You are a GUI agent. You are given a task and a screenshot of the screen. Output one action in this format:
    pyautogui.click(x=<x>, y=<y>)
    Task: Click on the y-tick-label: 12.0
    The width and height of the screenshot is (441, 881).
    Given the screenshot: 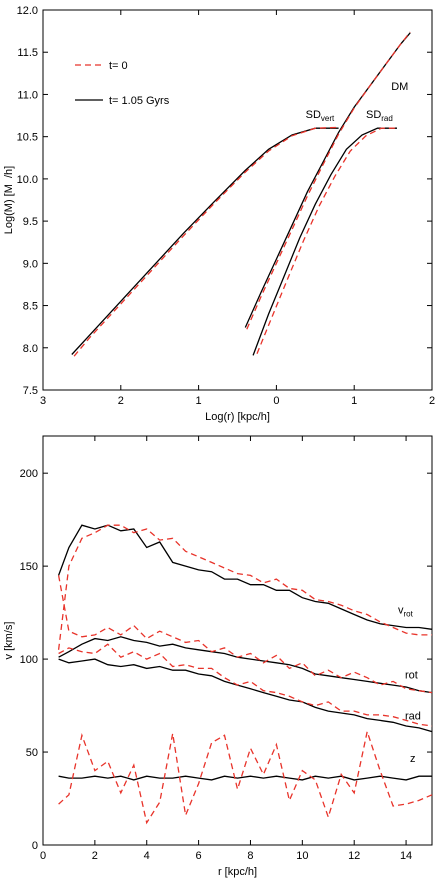 What is the action you would take?
    pyautogui.click(x=27, y=11)
    